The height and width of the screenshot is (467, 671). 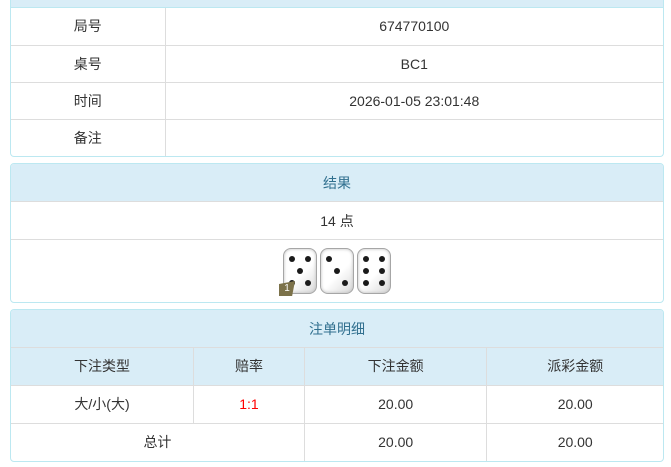 I want to click on dice-row: 1, so click(x=337, y=271).